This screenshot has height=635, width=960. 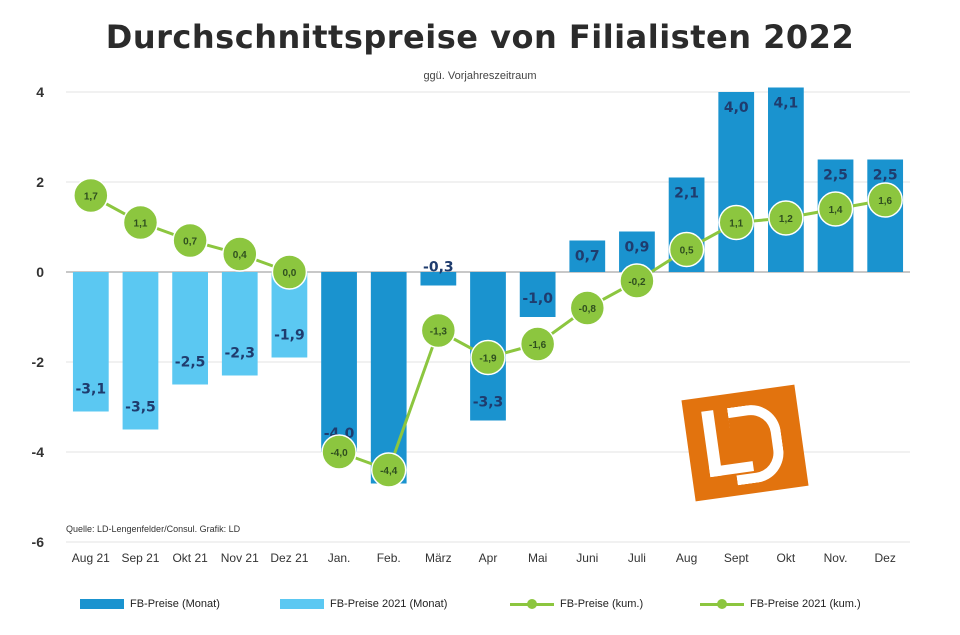 What do you see at coordinates (480, 76) in the screenshot?
I see `chart-subtitle: ggü. Vorjahreszeitraum` at bounding box center [480, 76].